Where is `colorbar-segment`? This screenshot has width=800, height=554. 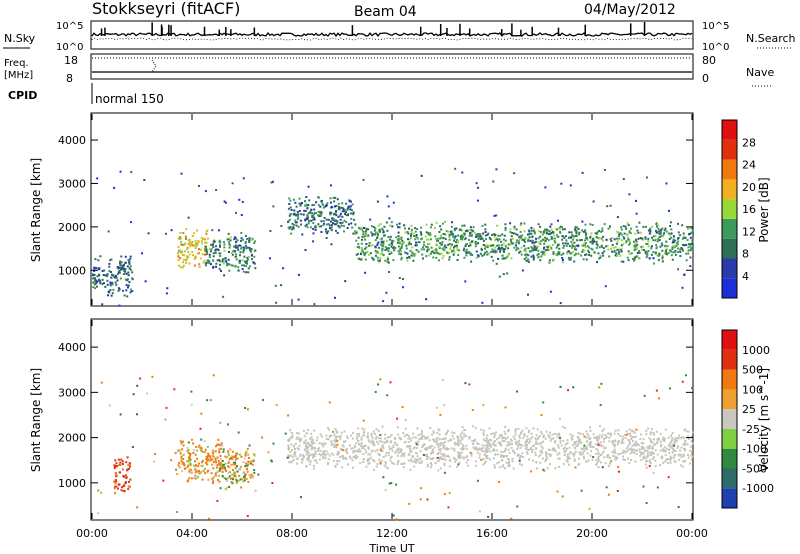 colorbar-segment is located at coordinates (729, 379).